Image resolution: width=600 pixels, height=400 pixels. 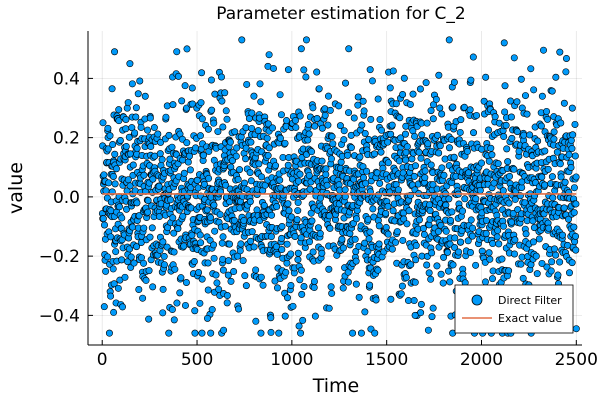 I want to click on y-tick-label: −0.2, so click(x=59, y=257).